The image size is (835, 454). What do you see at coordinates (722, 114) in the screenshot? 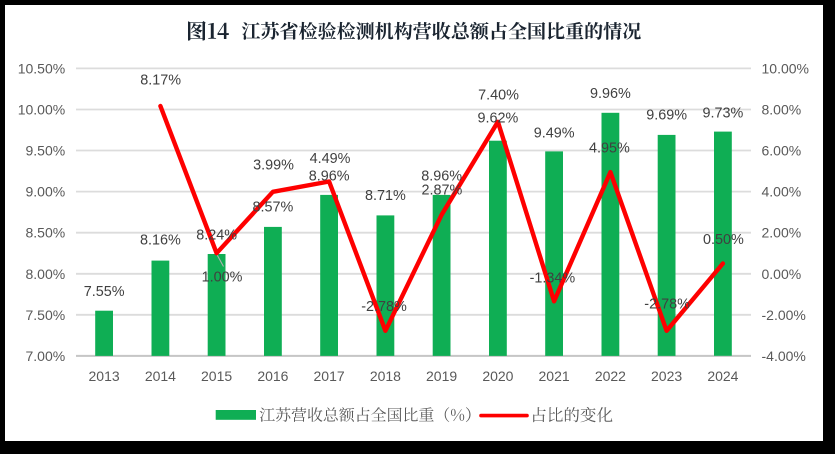
I see `svg-text: 9.73%` at bounding box center [722, 114].